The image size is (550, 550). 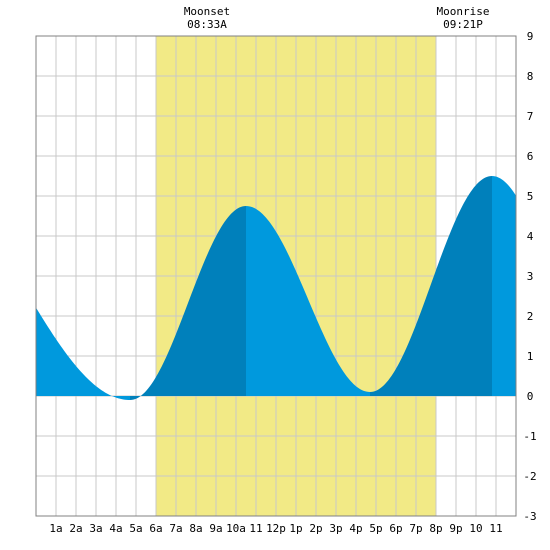 I want to click on y-tick-label: 8, so click(x=530, y=76).